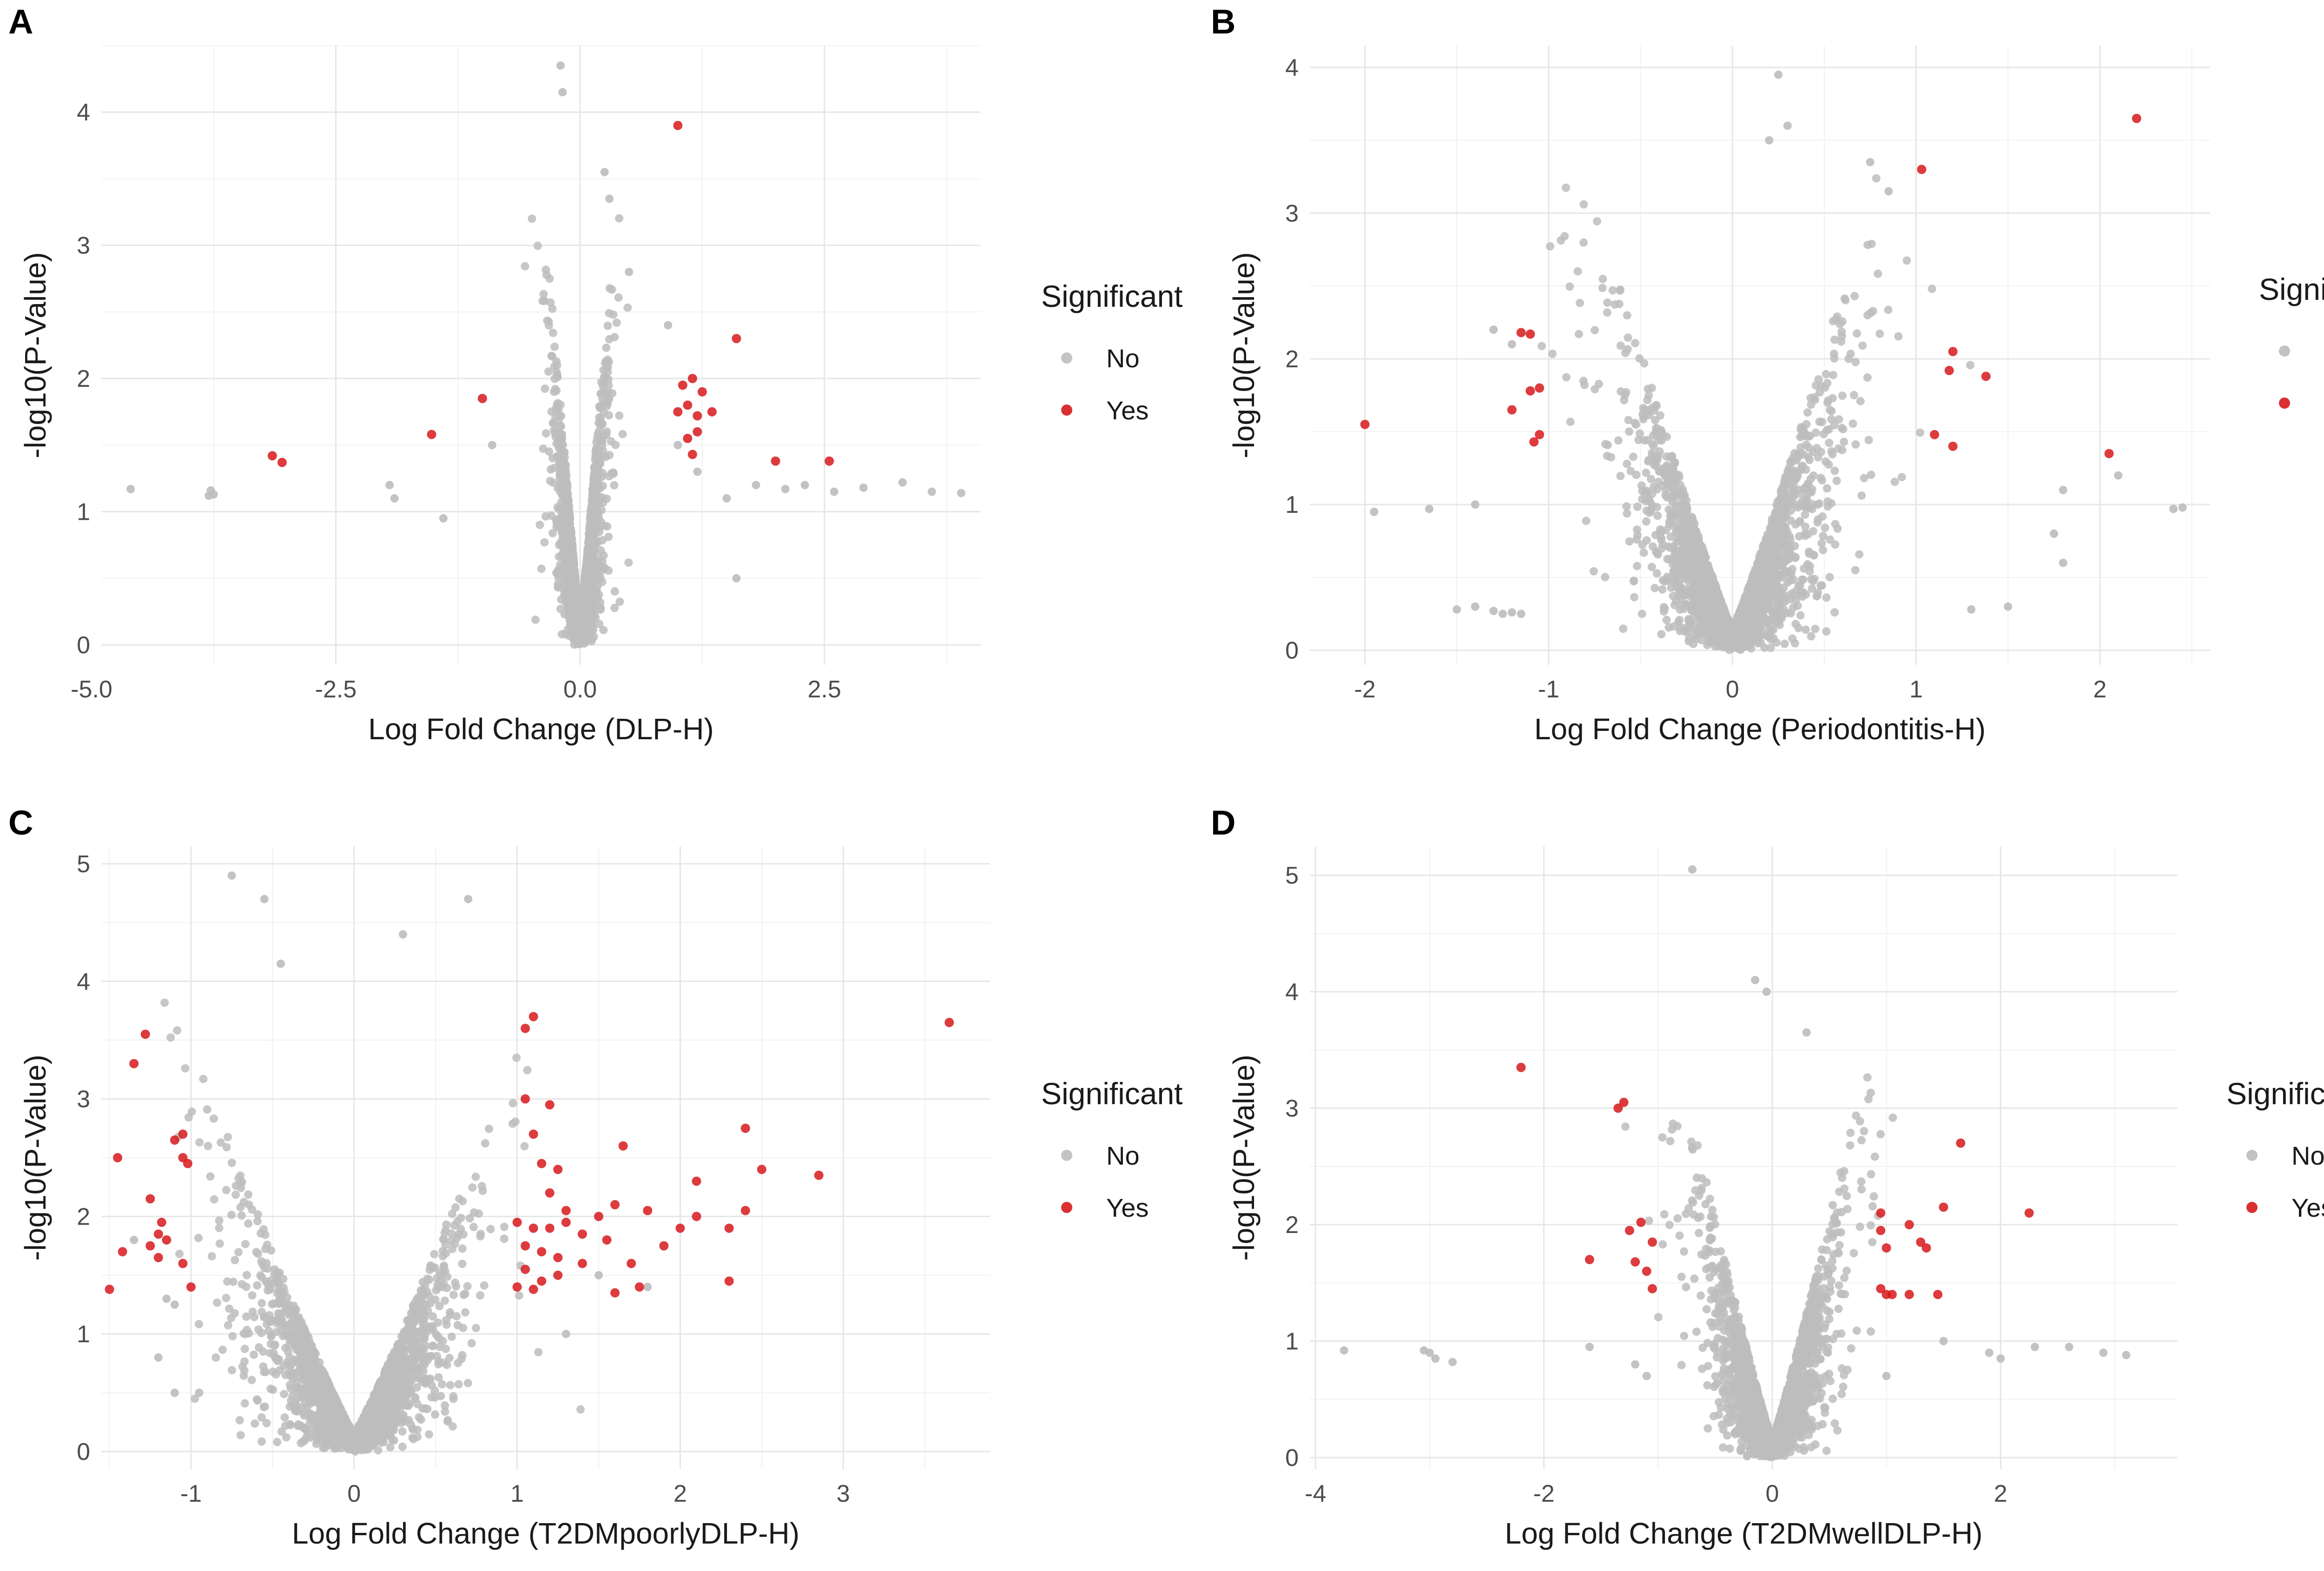 Image resolution: width=2324 pixels, height=1571 pixels. I want to click on y-tick-label: 3, so click(83, 245).